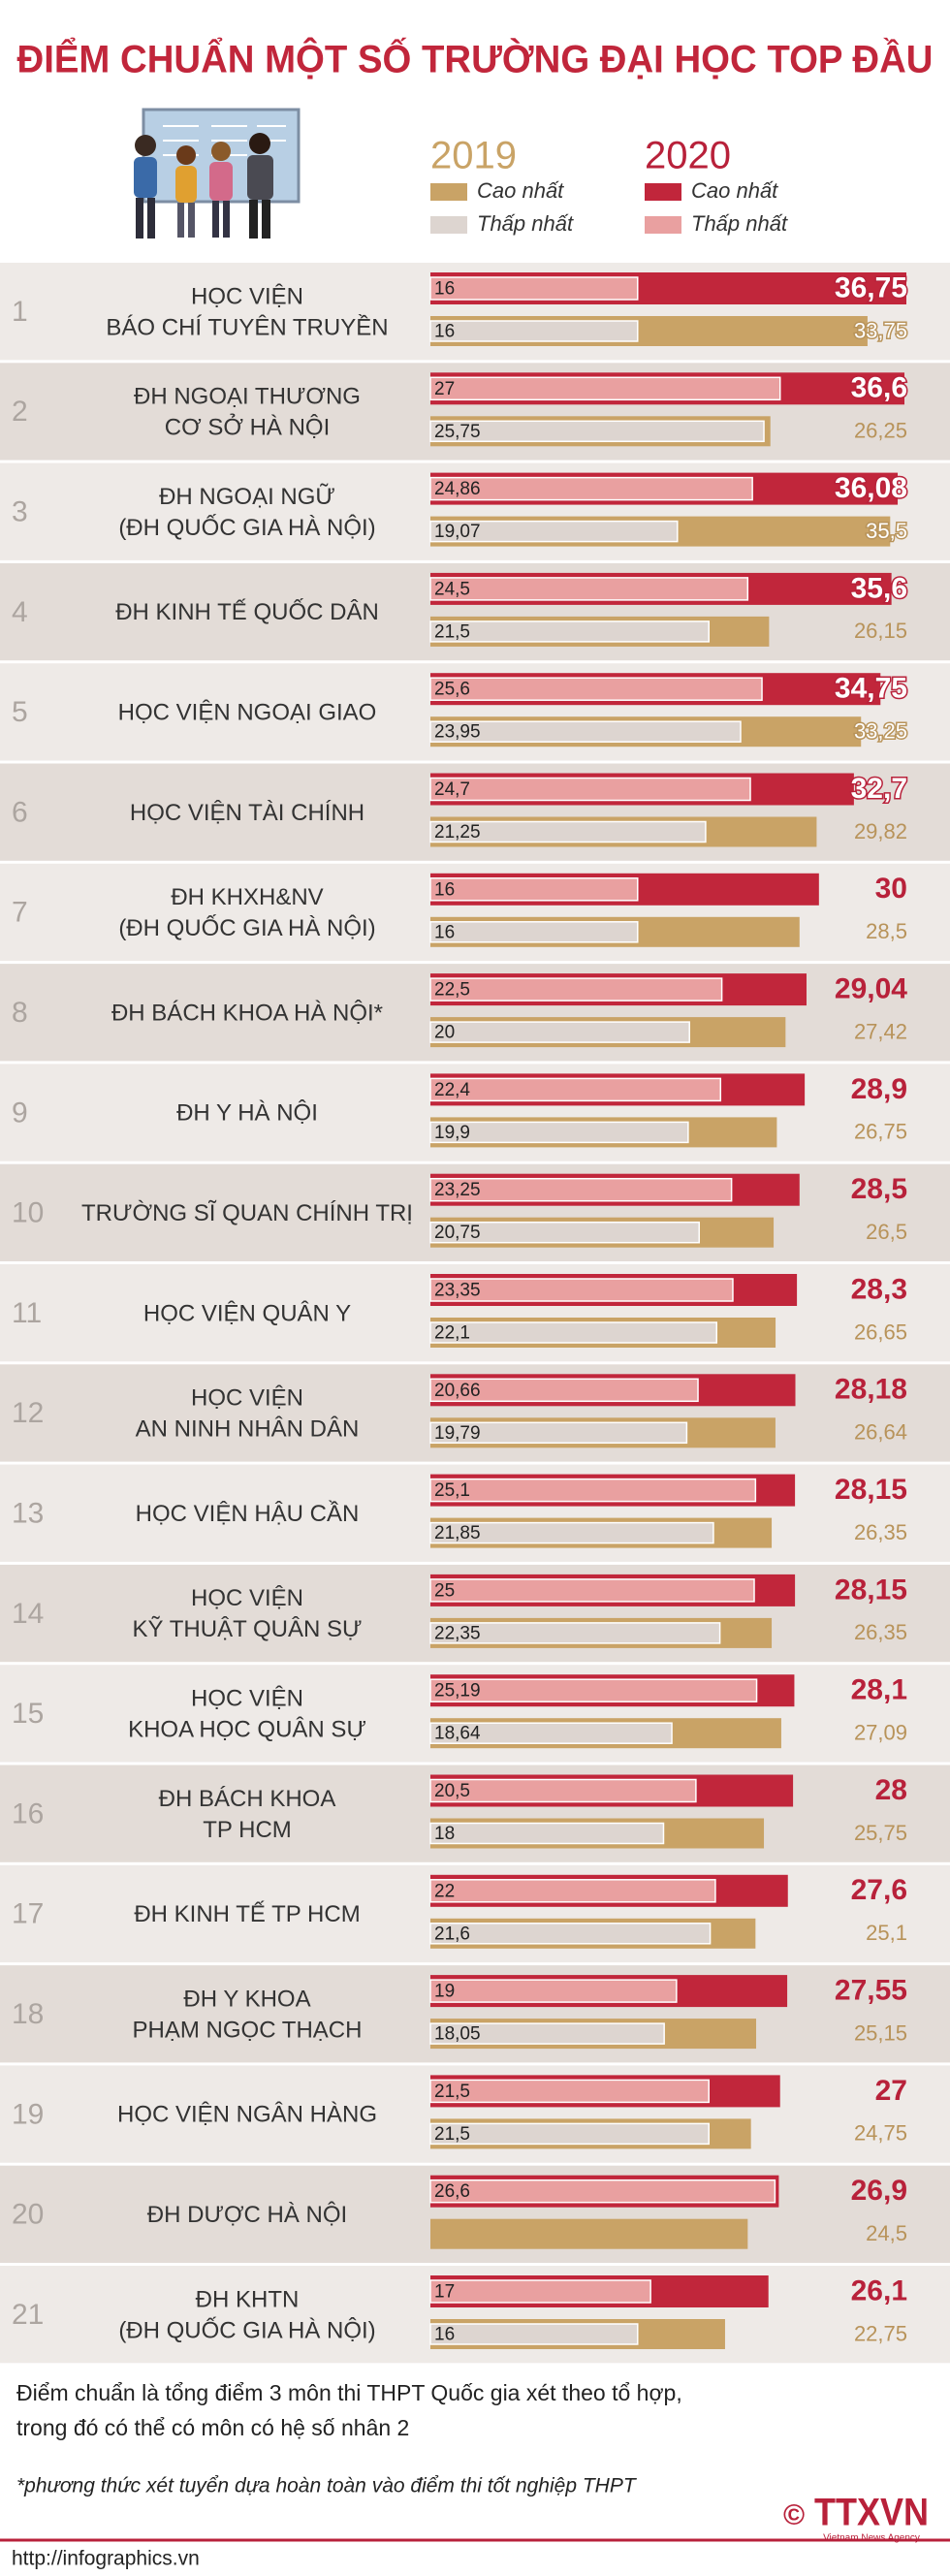 Image resolution: width=950 pixels, height=2576 pixels. Describe the element at coordinates (879, 588) in the screenshot. I see `high-value-label: 35,6` at that location.